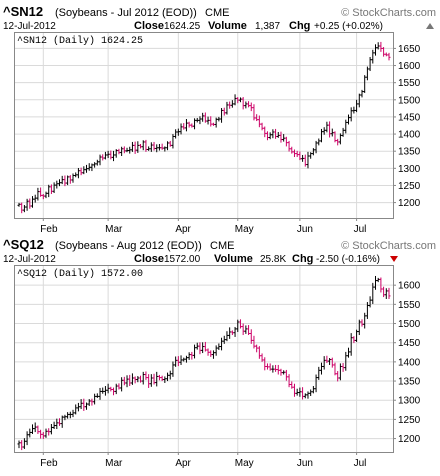 This screenshot has width=440, height=476. What do you see at coordinates (23, 244) in the screenshot?
I see `symbol: ^SQ12` at bounding box center [23, 244].